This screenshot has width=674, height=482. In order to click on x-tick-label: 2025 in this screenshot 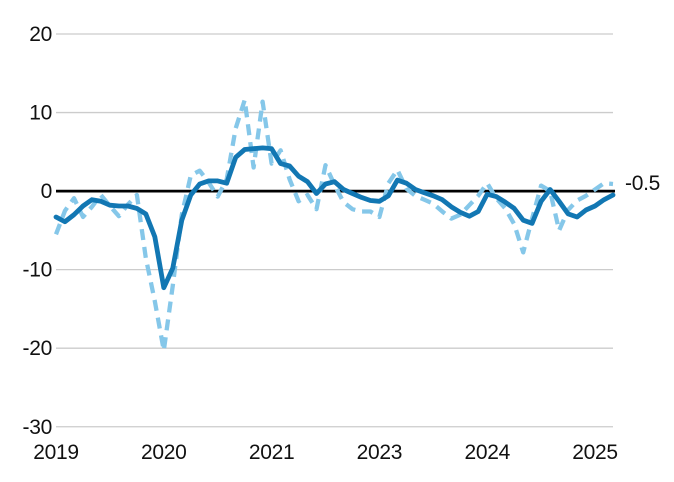, I will do `click(595, 452)`.